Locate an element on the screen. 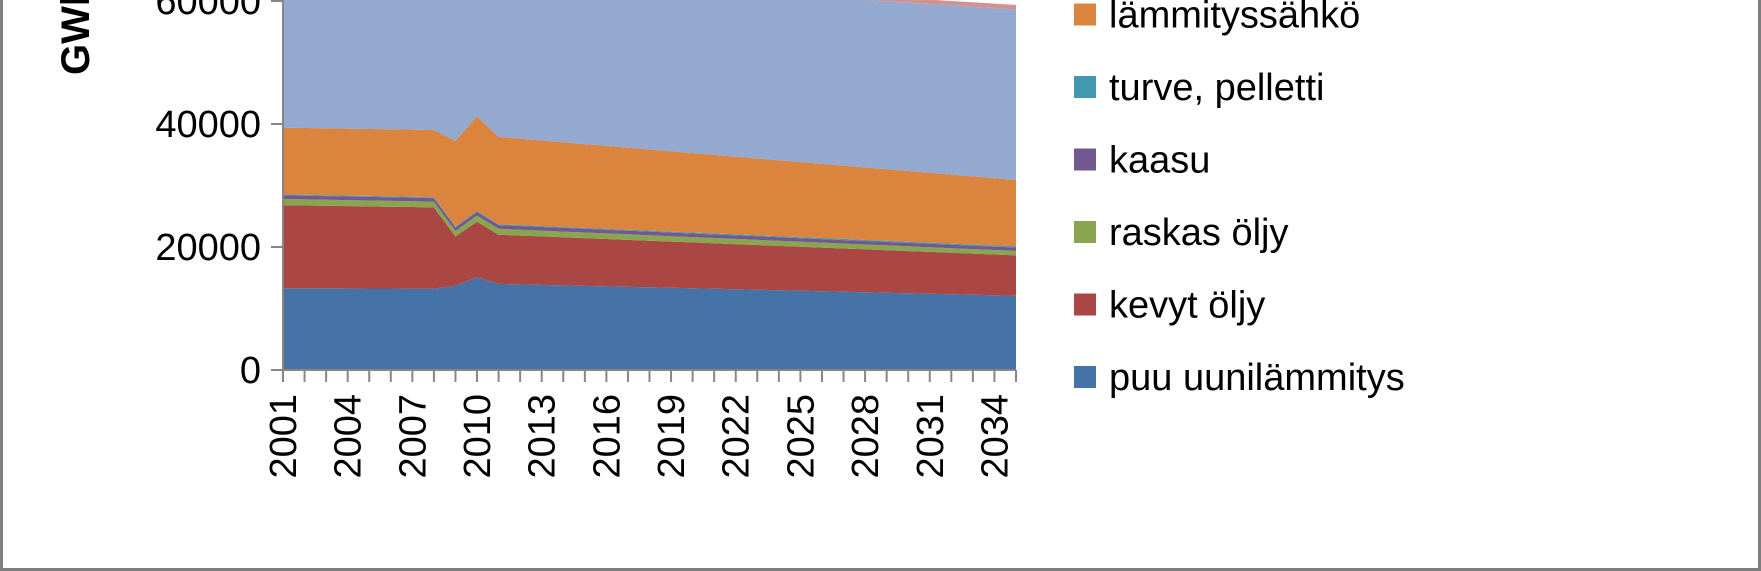 The width and height of the screenshot is (1761, 571). area-kaasu is located at coordinates (649, 223).